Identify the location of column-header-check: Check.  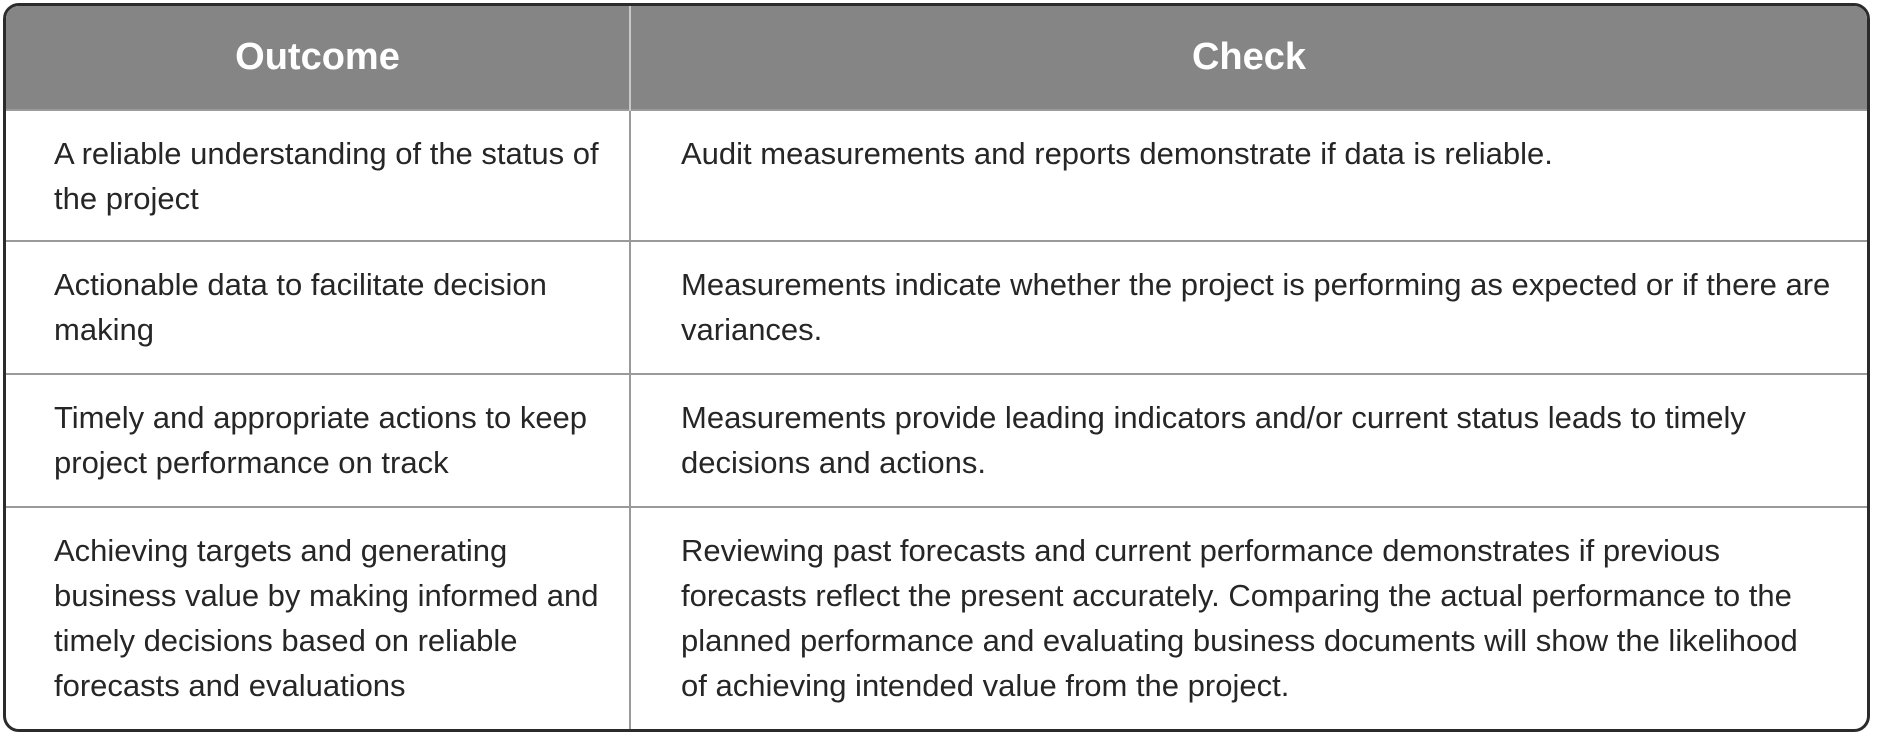
(1248, 58).